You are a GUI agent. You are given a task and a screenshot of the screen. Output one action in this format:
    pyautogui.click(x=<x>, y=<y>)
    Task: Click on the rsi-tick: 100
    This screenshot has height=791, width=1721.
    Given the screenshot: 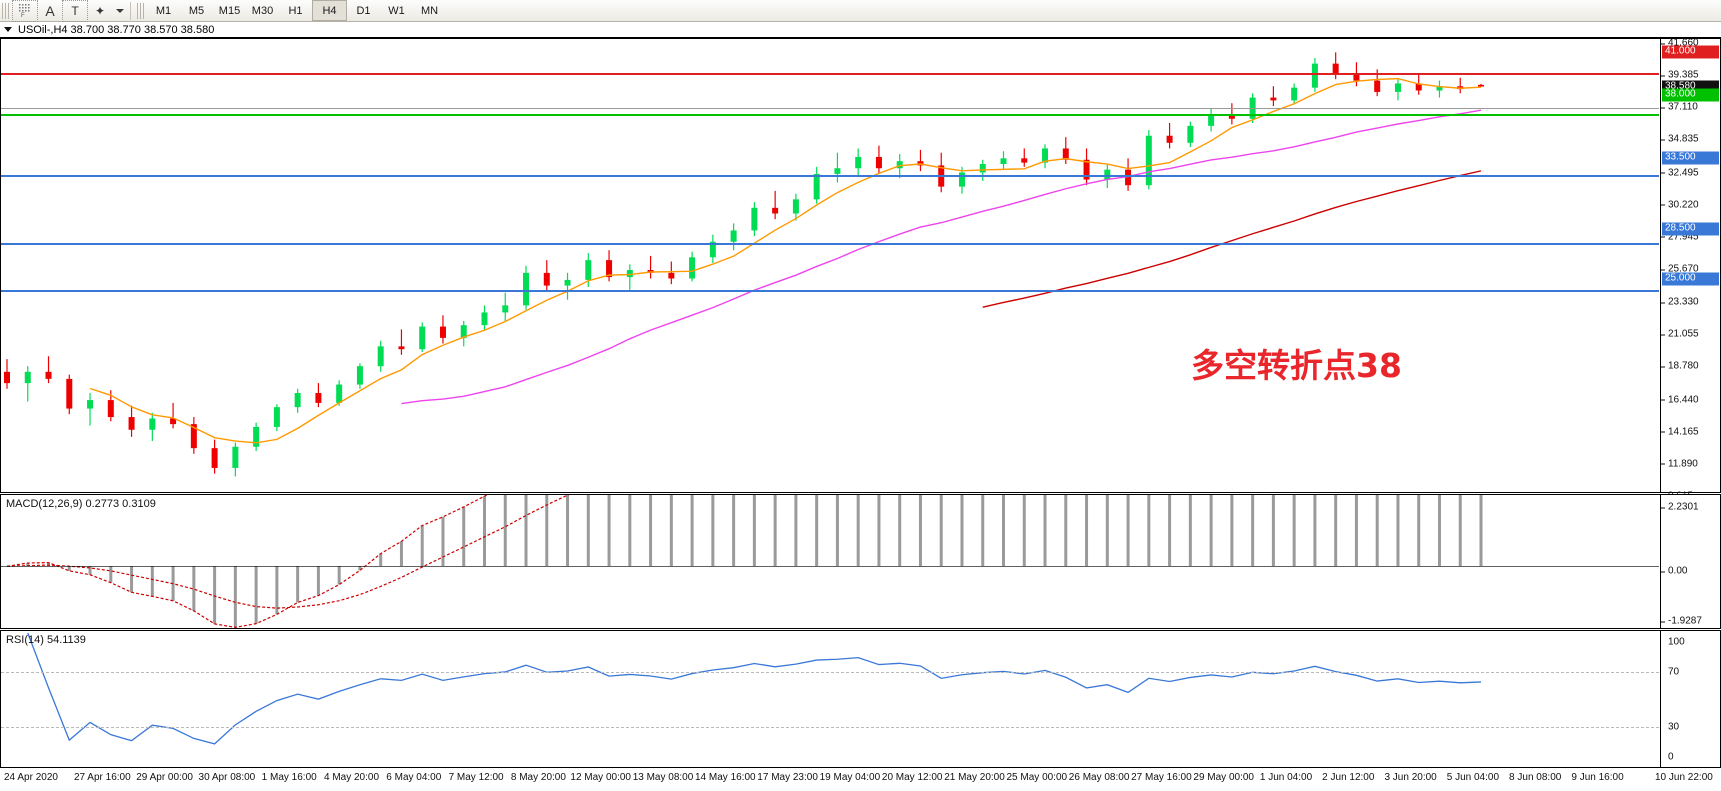 What is the action you would take?
    pyautogui.click(x=1676, y=642)
    